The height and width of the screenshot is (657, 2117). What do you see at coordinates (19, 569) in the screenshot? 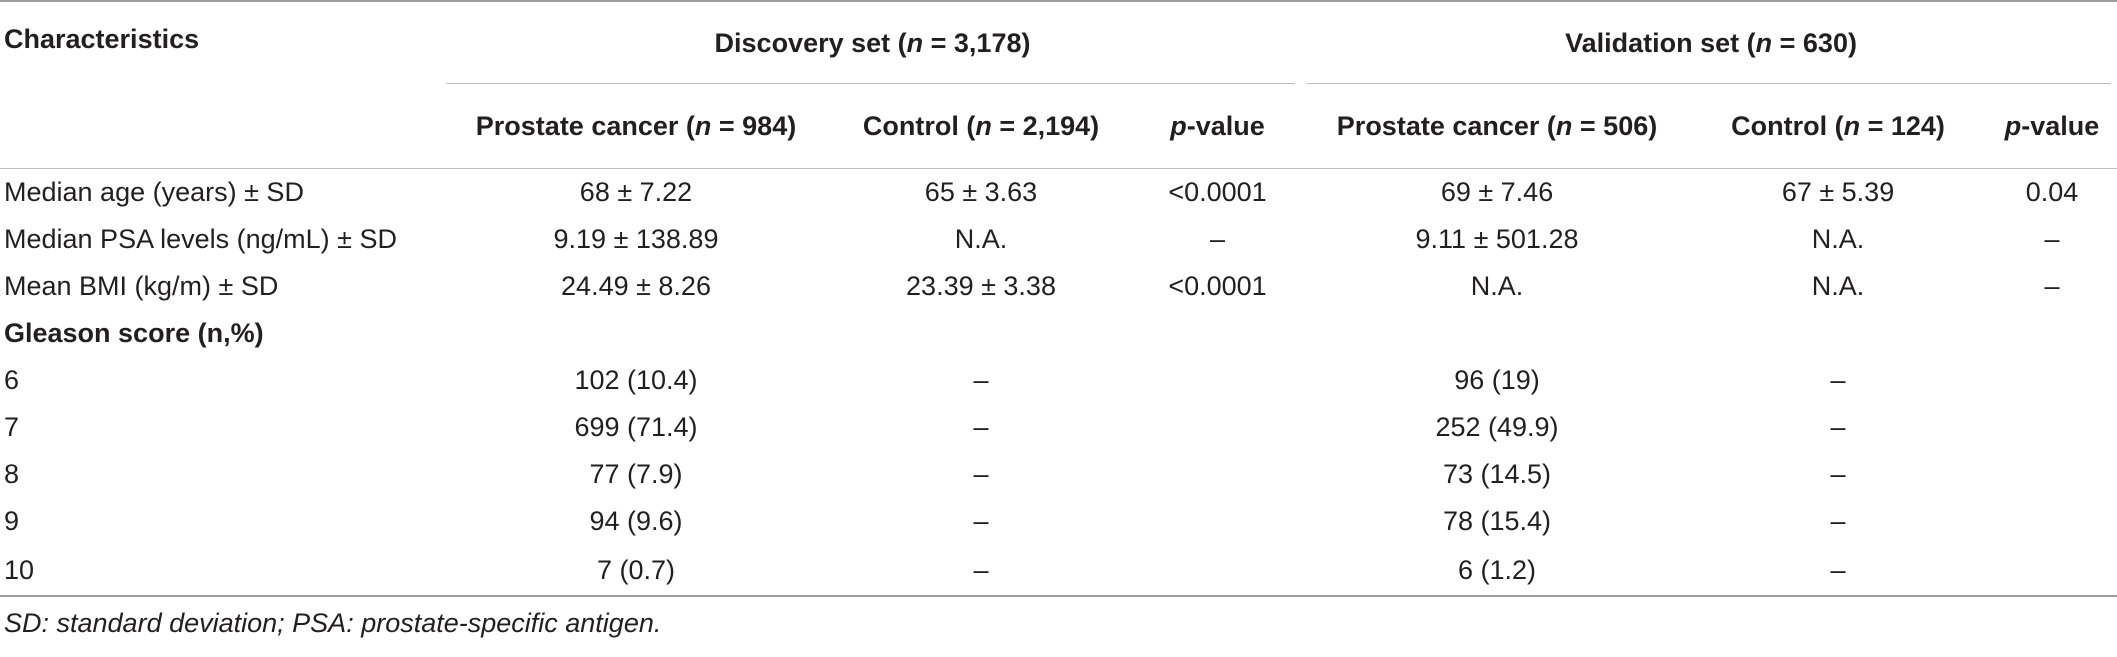
I see `row-label: 10` at bounding box center [19, 569].